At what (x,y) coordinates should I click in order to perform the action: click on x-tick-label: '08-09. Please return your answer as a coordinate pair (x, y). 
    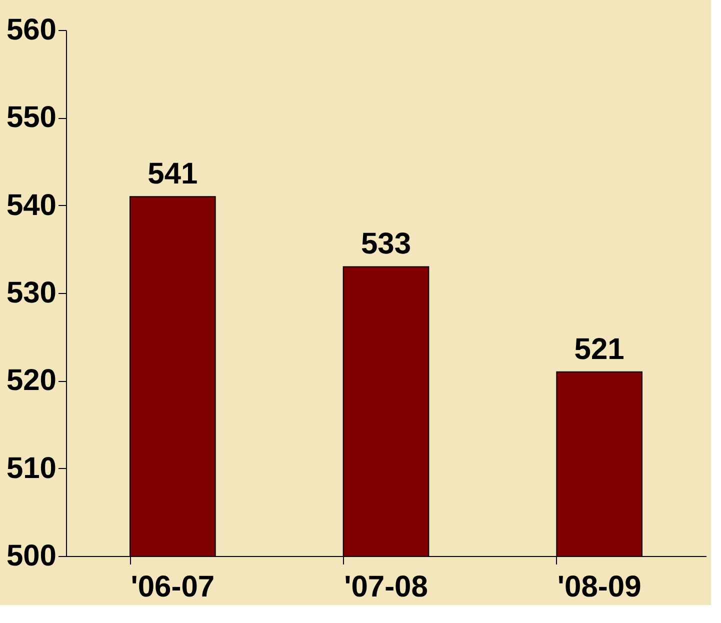
    Looking at the image, I should click on (599, 587).